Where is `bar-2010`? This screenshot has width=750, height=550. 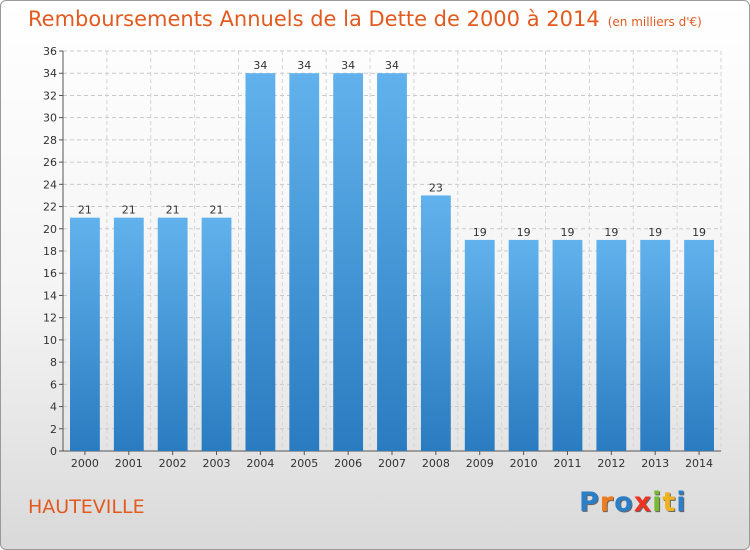
bar-2010 is located at coordinates (523, 345).